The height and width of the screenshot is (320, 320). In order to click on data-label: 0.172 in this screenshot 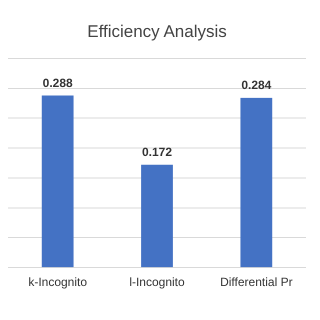, I will do `click(157, 152)`.